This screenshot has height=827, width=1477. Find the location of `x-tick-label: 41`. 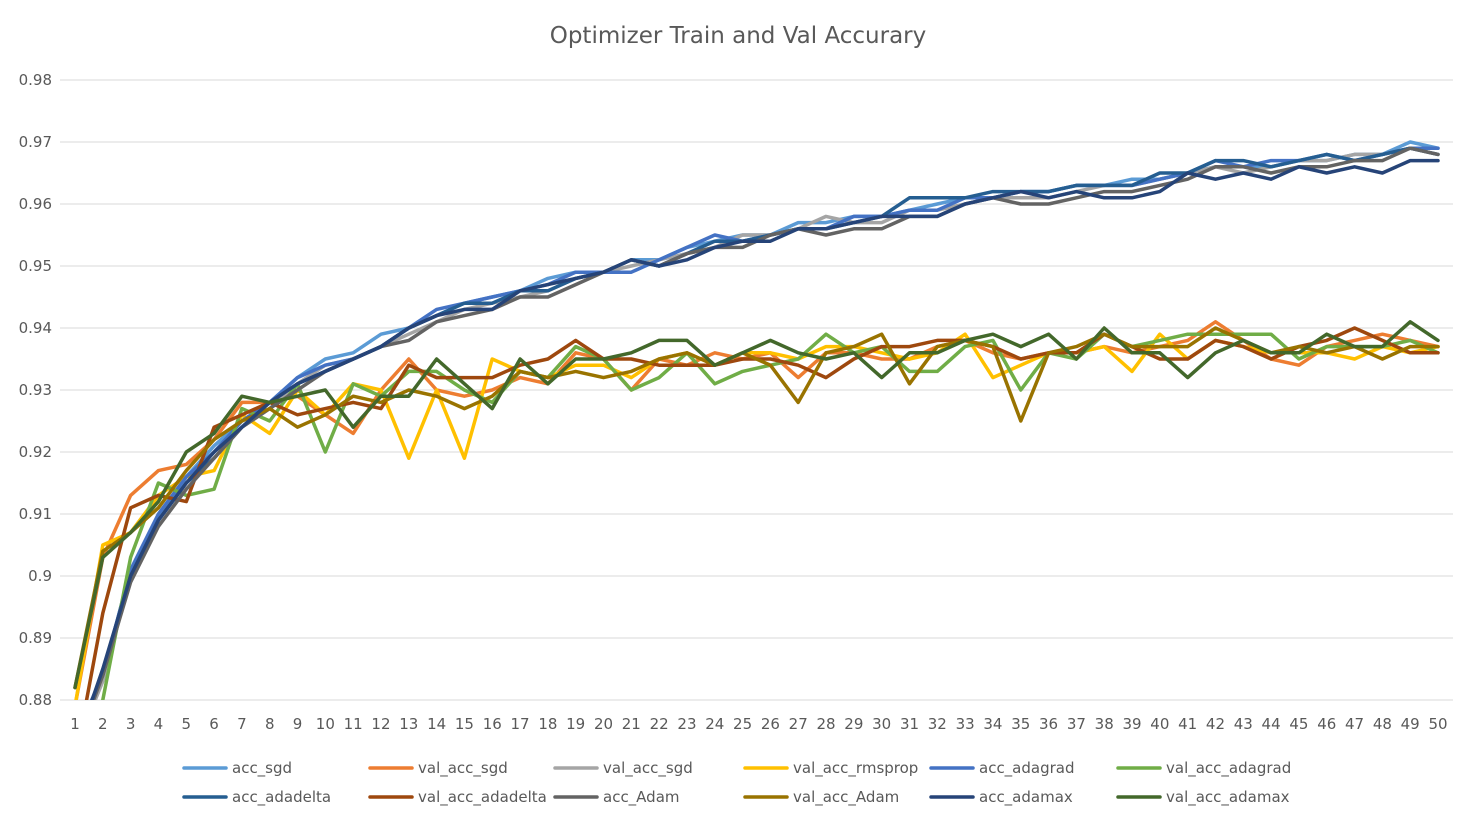

x-tick-label: 41 is located at coordinates (1187, 724).